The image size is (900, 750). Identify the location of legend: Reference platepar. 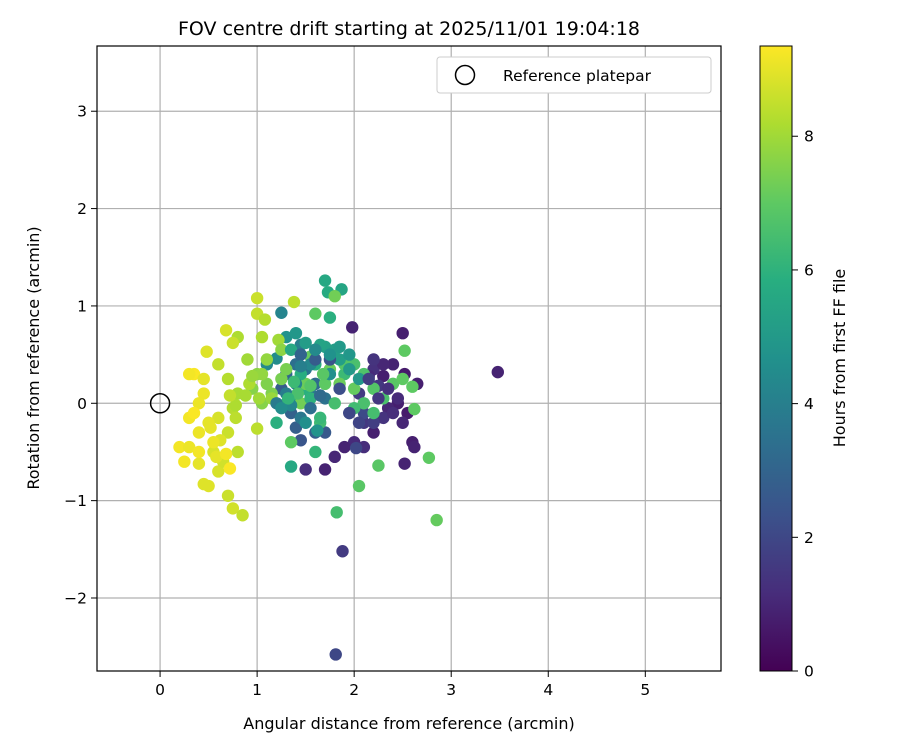
(574, 75).